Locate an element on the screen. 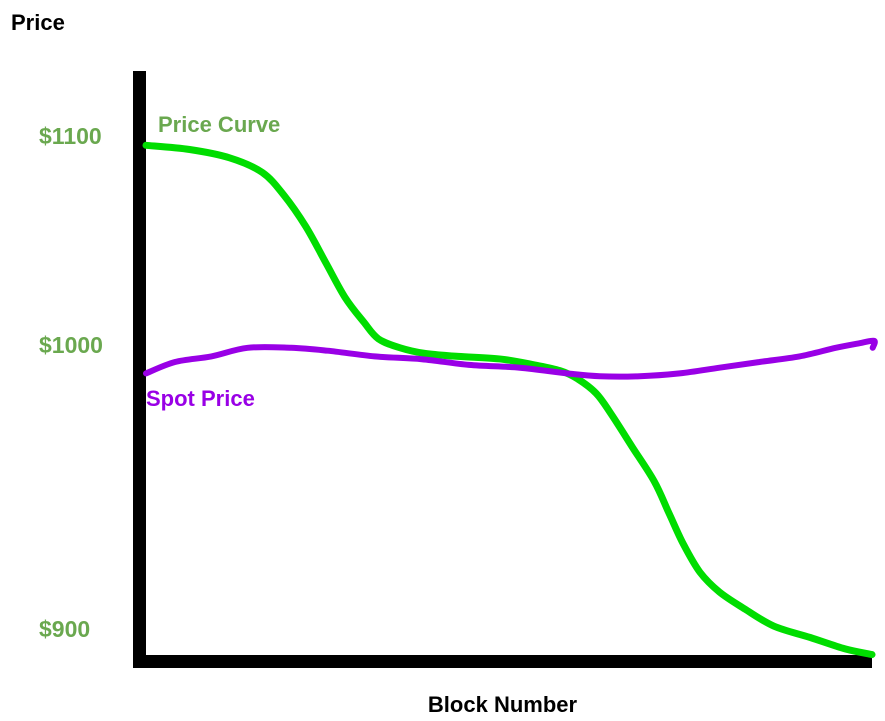 Image resolution: width=885 pixels, height=721 pixels. y-axis-line is located at coordinates (139, 369).